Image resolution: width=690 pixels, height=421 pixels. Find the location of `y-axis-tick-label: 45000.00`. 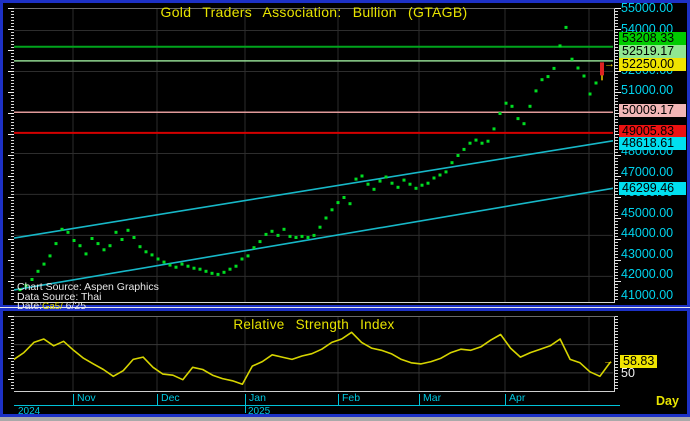

y-axis-tick-label: 45000.00 is located at coordinates (647, 212).